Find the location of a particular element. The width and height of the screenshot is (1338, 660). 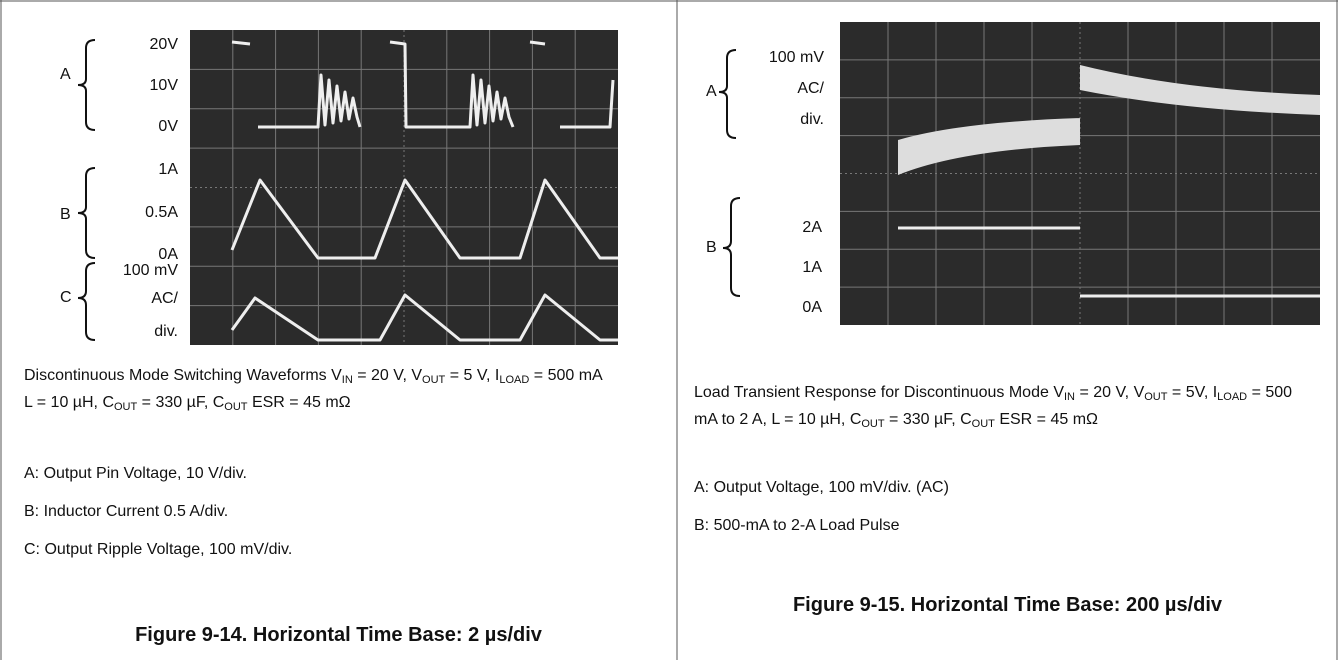

caption-text: = 5 V, I is located at coordinates (472, 375).